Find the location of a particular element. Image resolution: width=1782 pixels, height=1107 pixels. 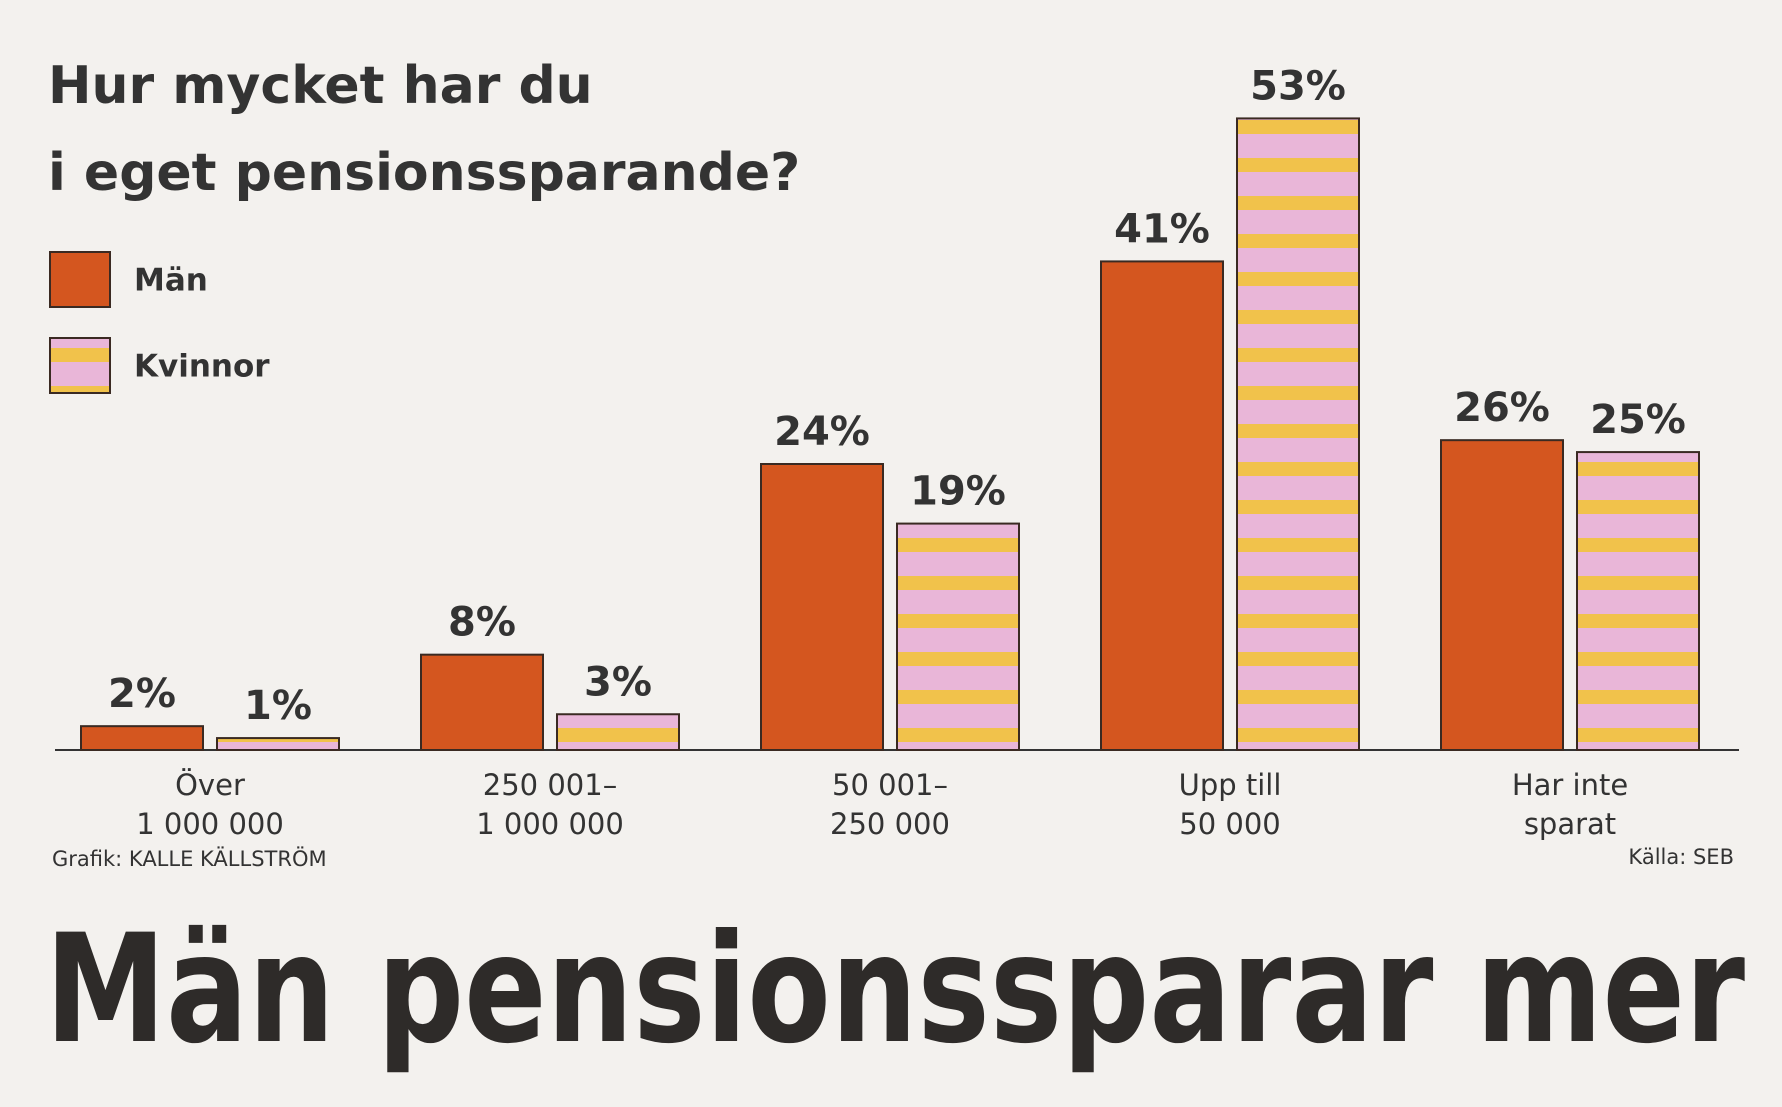

value-label: 41% is located at coordinates (1162, 229).